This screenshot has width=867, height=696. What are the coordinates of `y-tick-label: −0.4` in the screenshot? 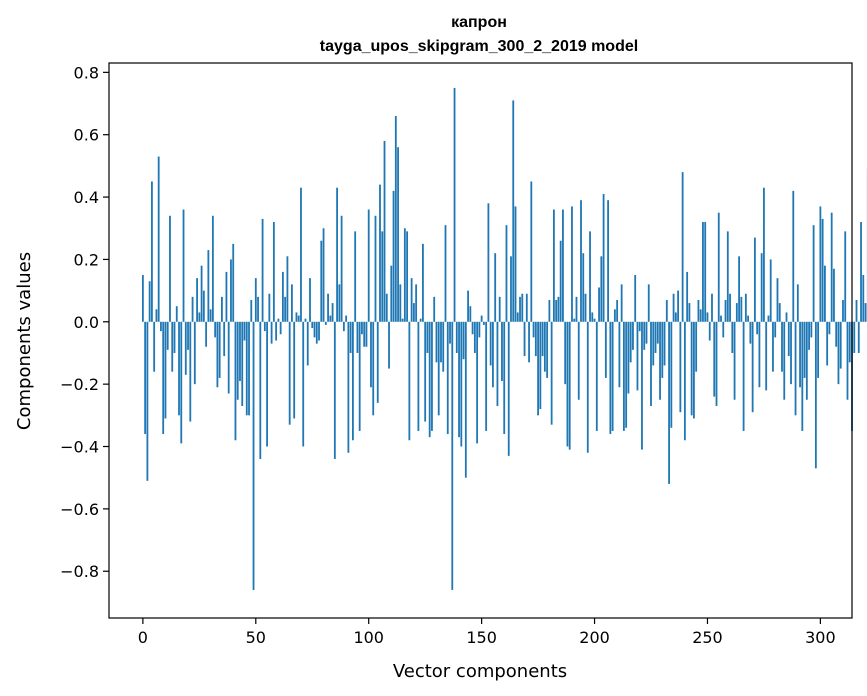 It's located at (79, 447).